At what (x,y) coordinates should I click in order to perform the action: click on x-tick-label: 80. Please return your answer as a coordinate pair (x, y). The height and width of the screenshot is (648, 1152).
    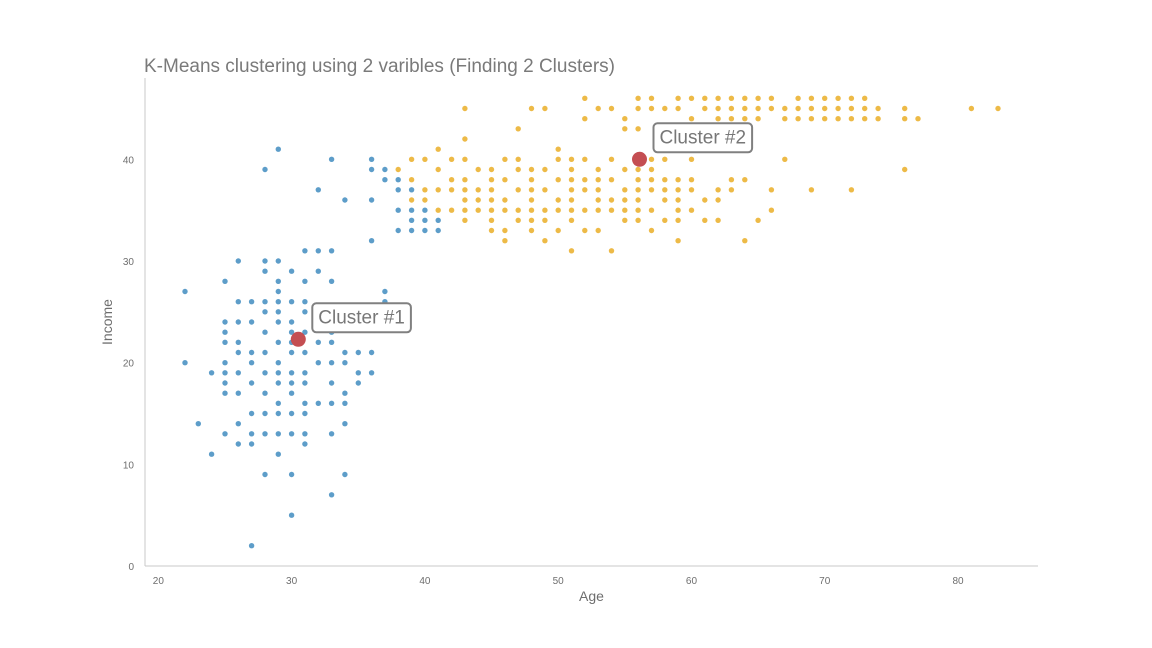
    Looking at the image, I should click on (958, 581).